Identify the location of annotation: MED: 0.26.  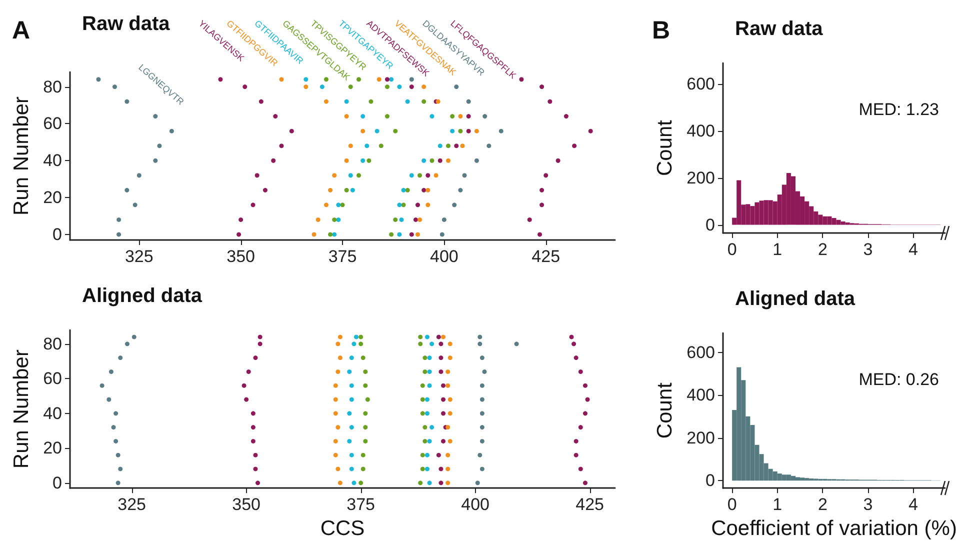
(898, 379).